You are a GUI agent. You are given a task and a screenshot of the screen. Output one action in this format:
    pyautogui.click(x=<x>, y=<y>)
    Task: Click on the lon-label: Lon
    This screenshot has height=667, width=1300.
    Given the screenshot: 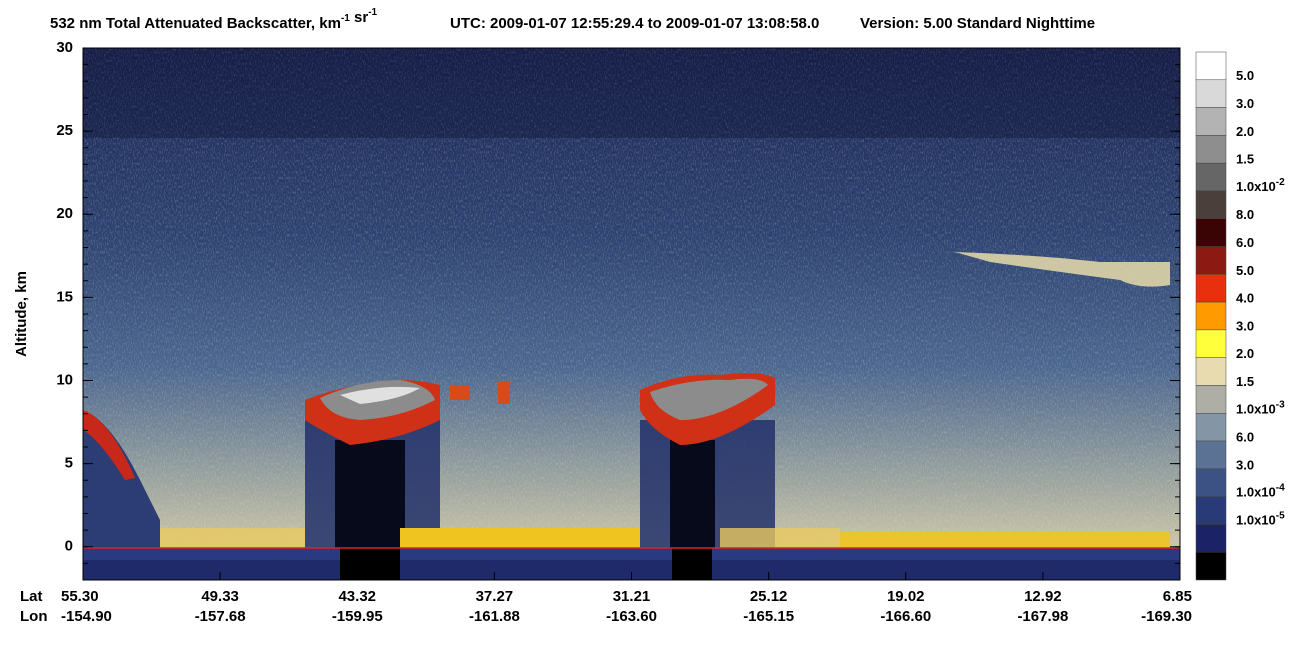 What is the action you would take?
    pyautogui.click(x=34, y=616)
    